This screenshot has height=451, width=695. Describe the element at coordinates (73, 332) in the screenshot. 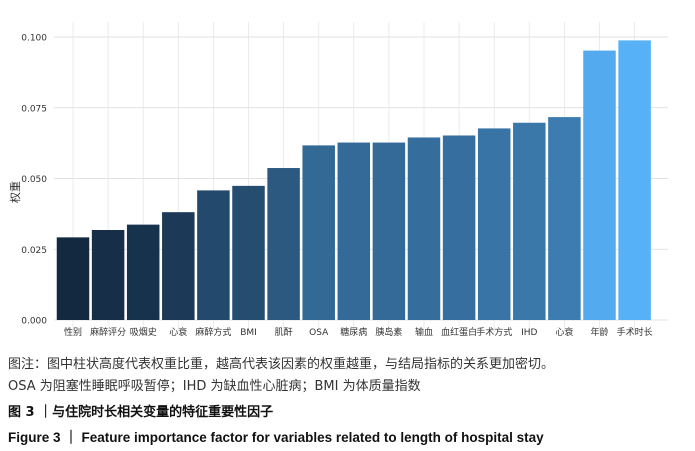

I see `x-tick-label: 性别` at that location.